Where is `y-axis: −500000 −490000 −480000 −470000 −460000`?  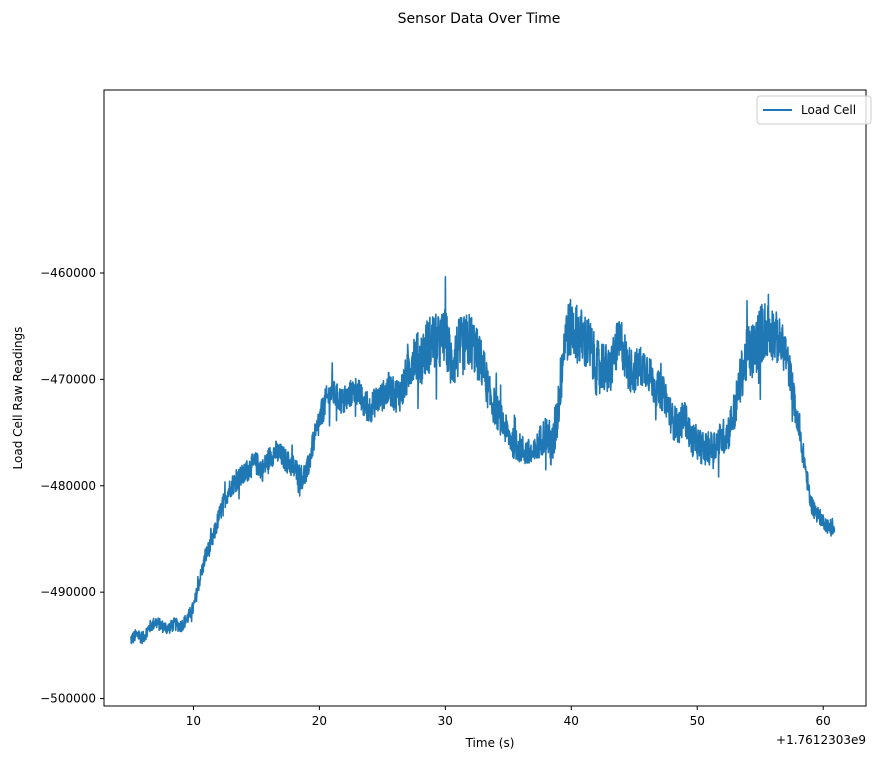 y-axis: −500000 −490000 −480000 −470000 −460000 is located at coordinates (72, 486).